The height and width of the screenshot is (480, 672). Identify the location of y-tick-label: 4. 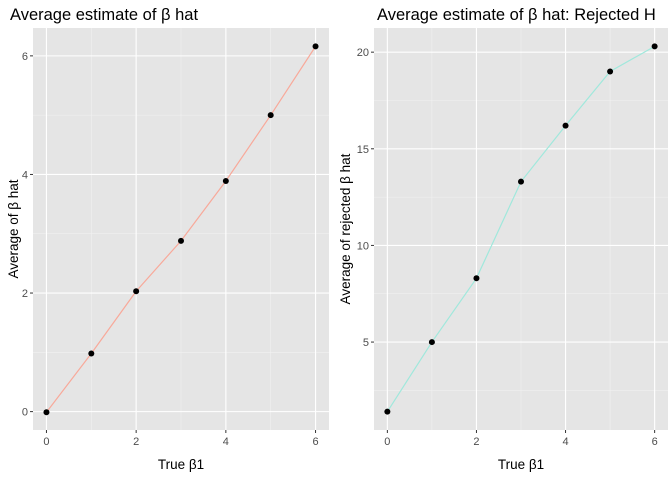
(25, 175).